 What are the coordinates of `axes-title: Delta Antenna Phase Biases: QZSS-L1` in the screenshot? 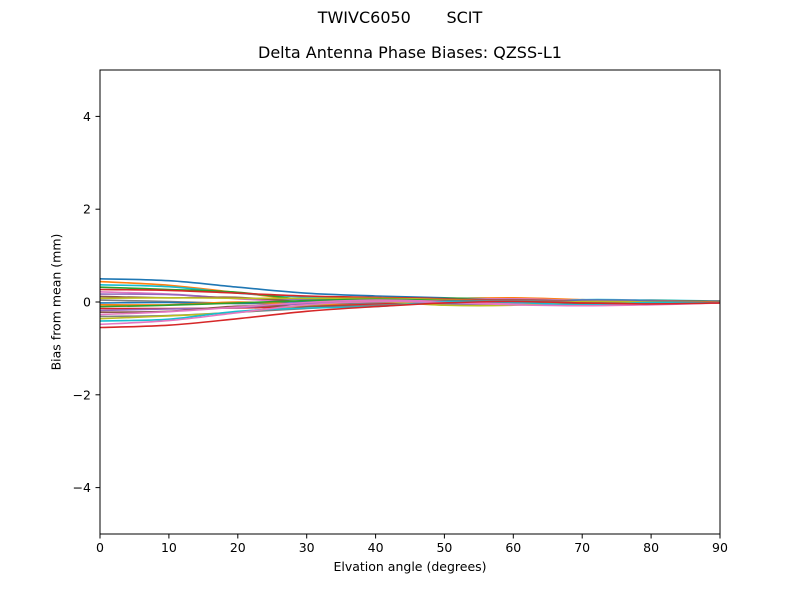 It's located at (410, 52).